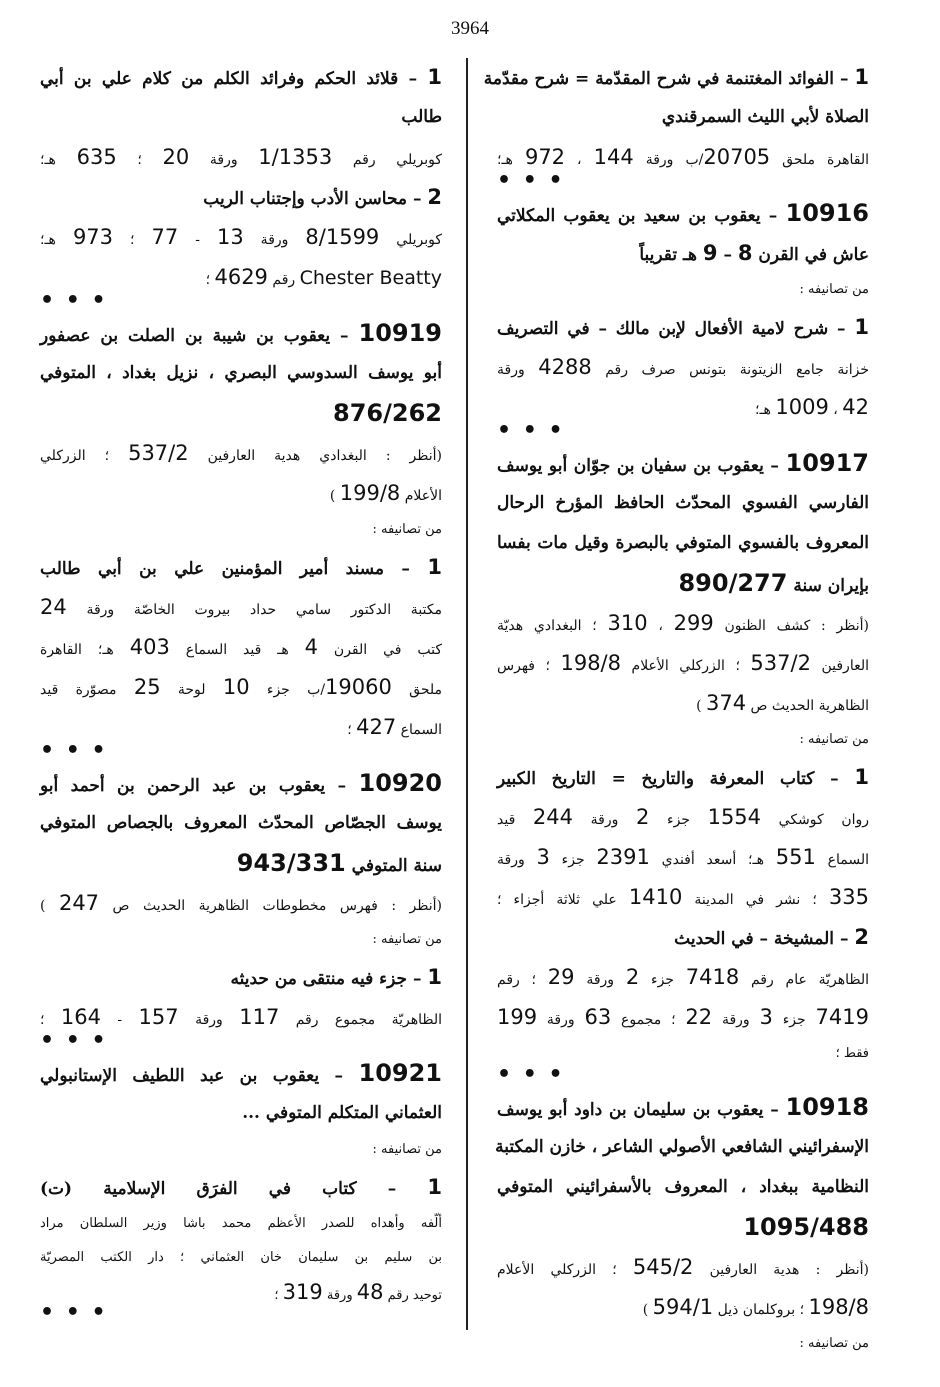 This screenshot has height=1387, width=940. I want to click on entry-heading-line: بإيران سنة 890/277, so click(773, 583).